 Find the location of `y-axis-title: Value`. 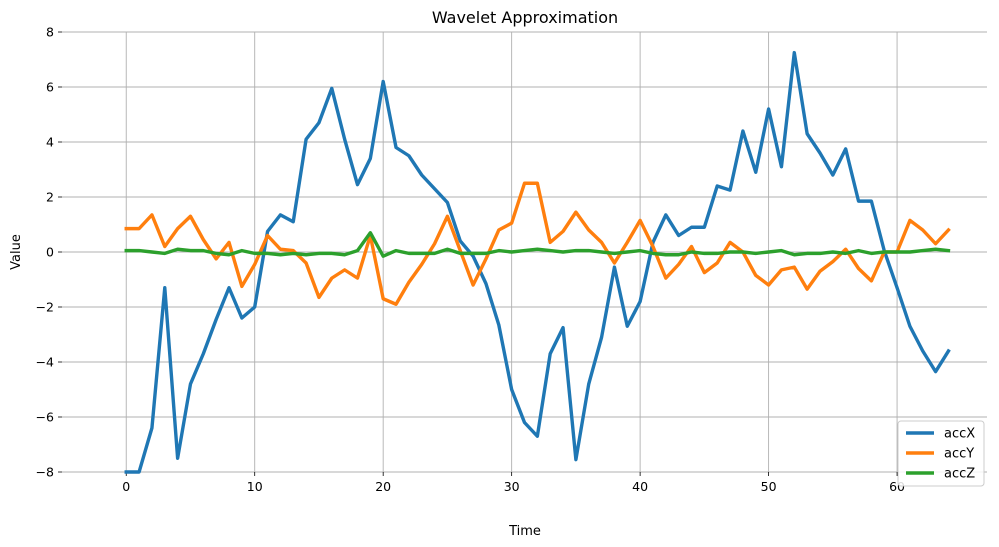

y-axis-title: Value is located at coordinates (16, 252).